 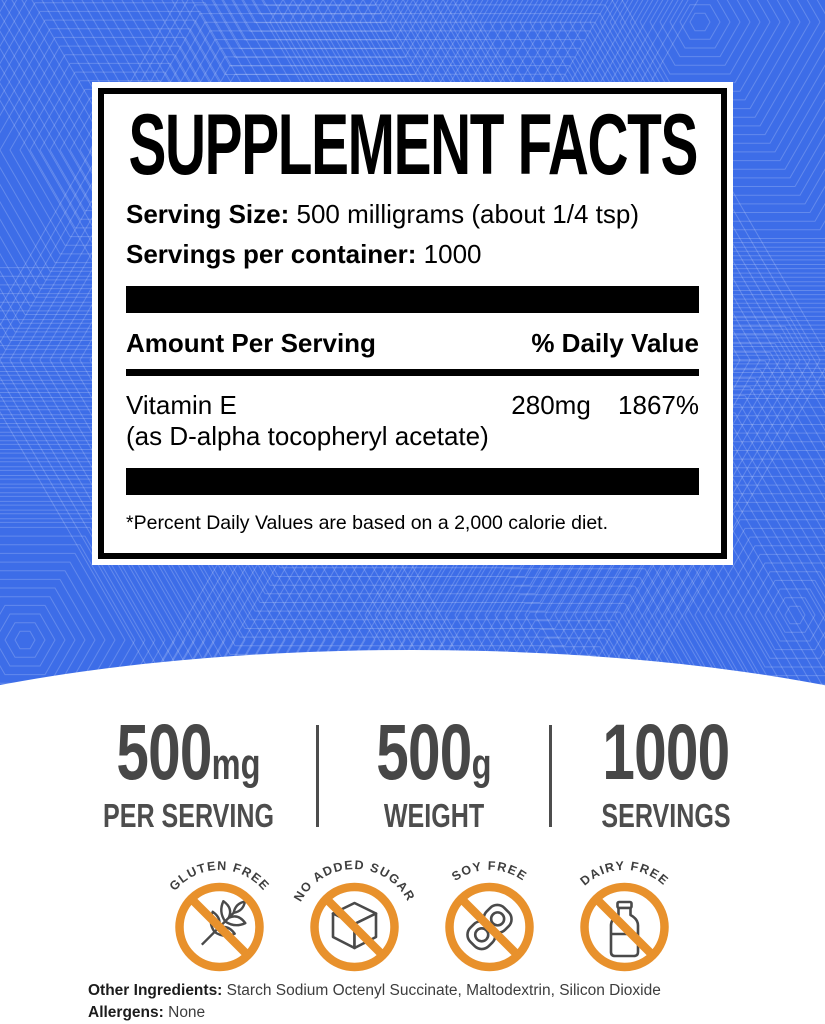 I want to click on servings-label: Servings per container:, so click(x=271, y=253).